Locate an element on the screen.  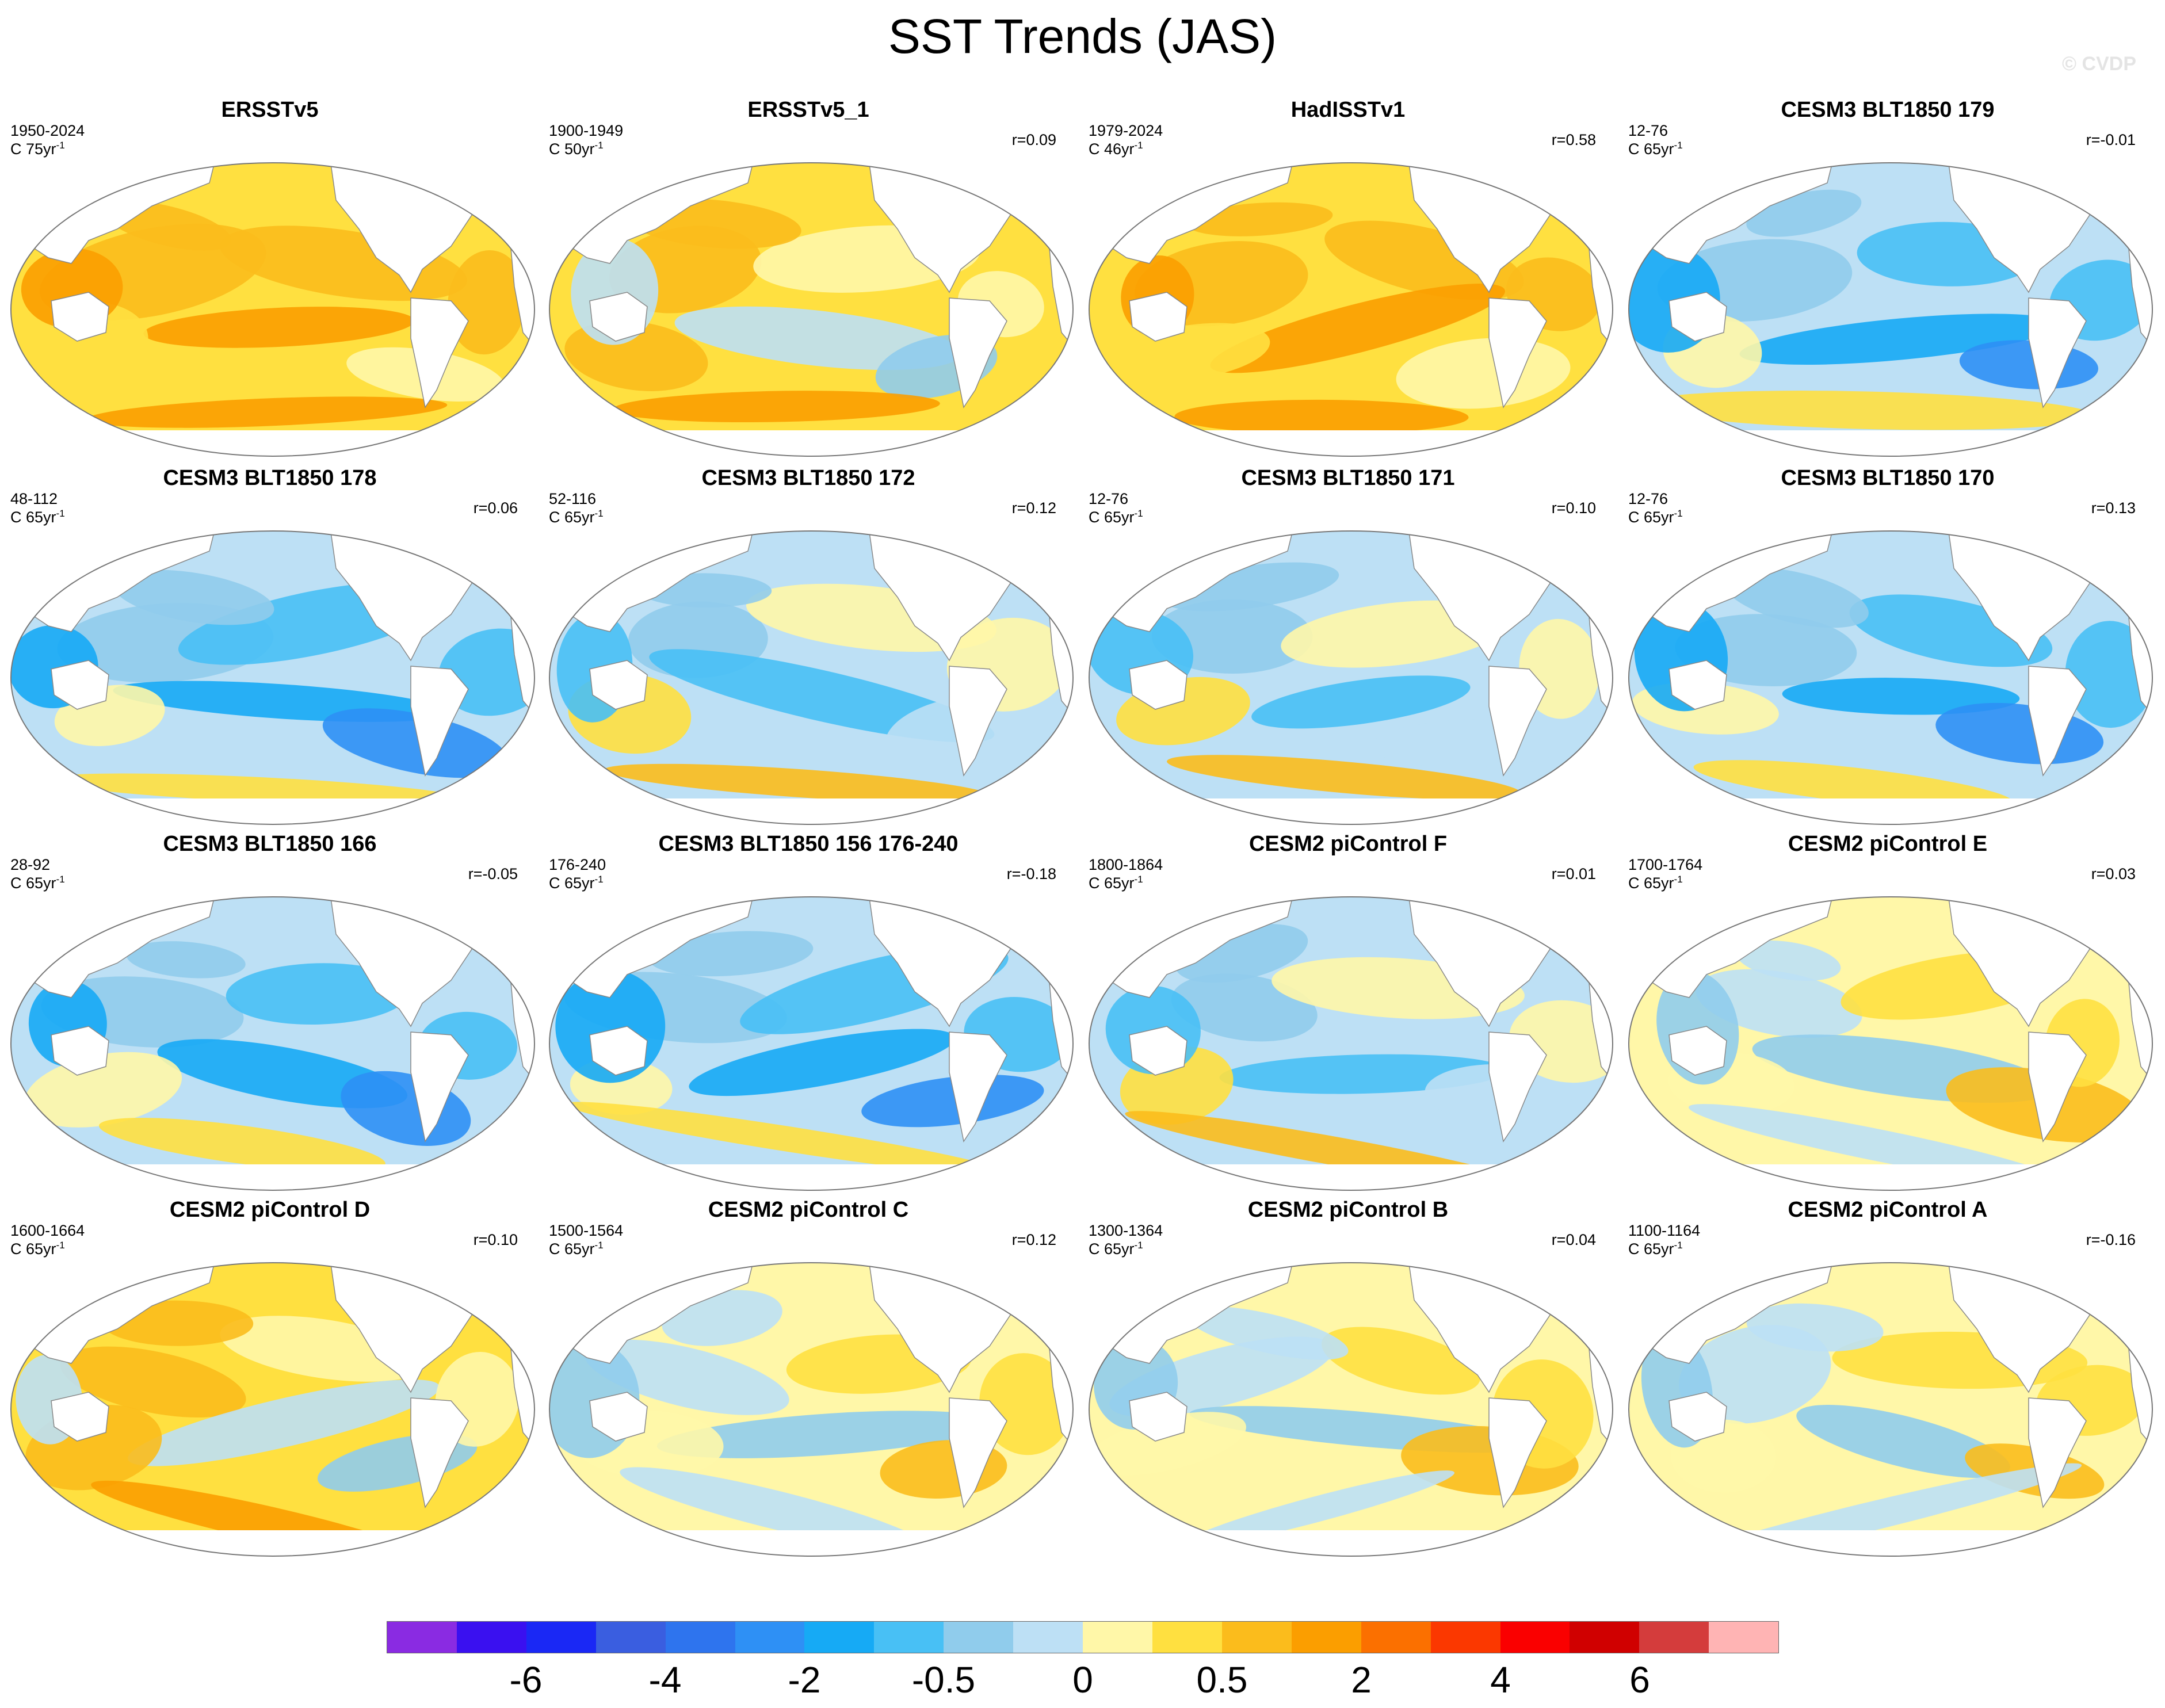
panel-title: CESM2 piControl E is located at coordinates (1888, 844).